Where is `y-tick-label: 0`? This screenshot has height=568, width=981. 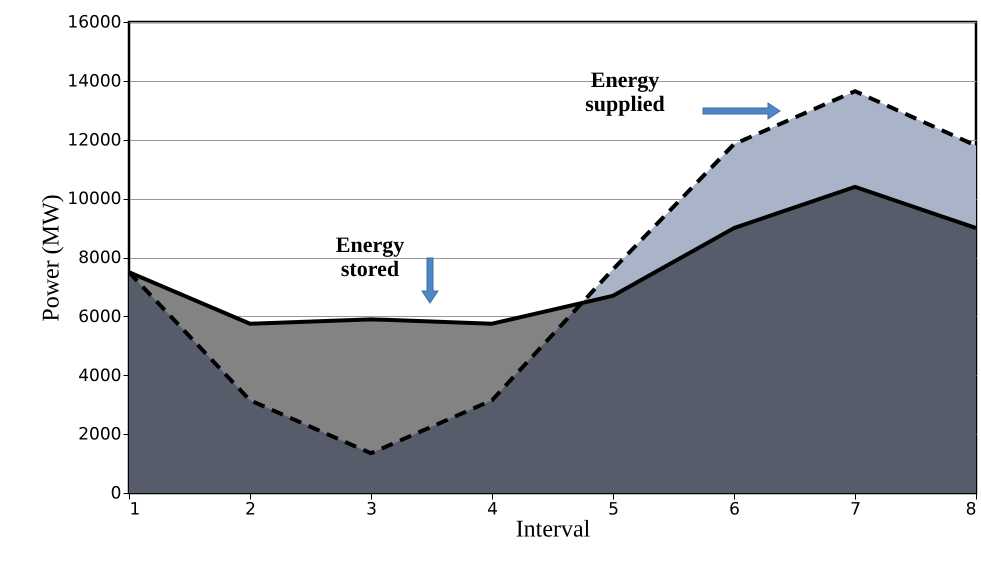 y-tick-label: 0 is located at coordinates (116, 494).